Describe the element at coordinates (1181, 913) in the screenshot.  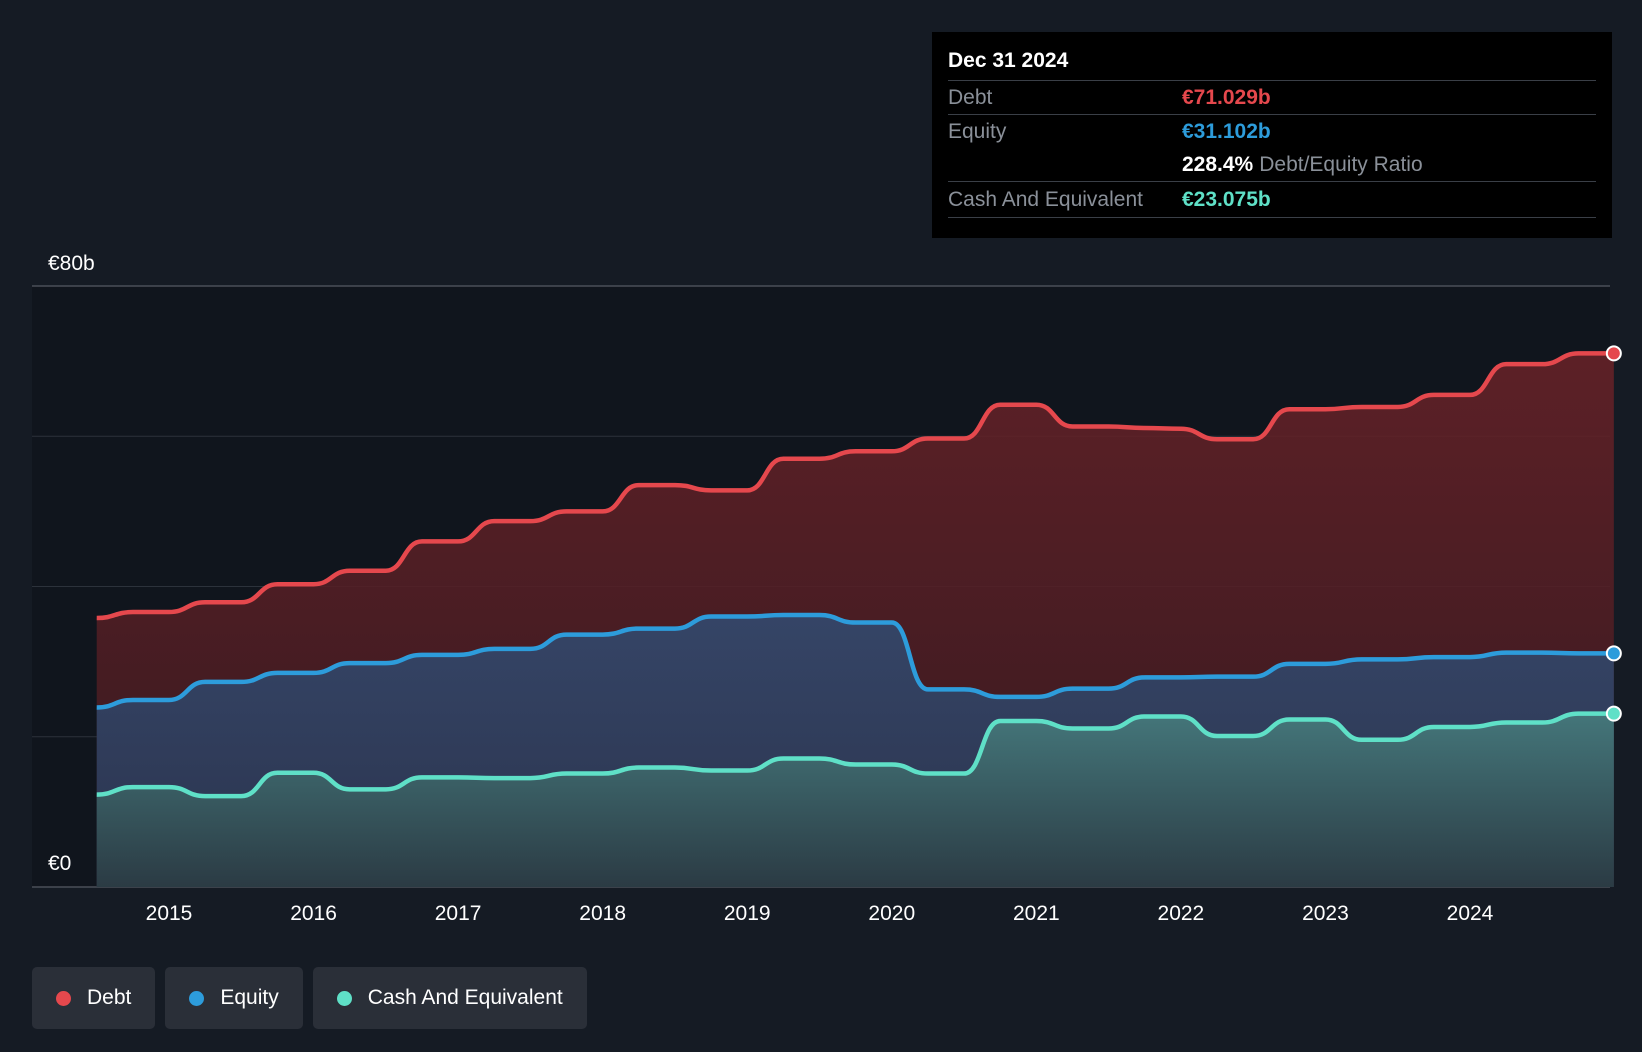
I see `x-tick-label-2022: 2022` at that location.